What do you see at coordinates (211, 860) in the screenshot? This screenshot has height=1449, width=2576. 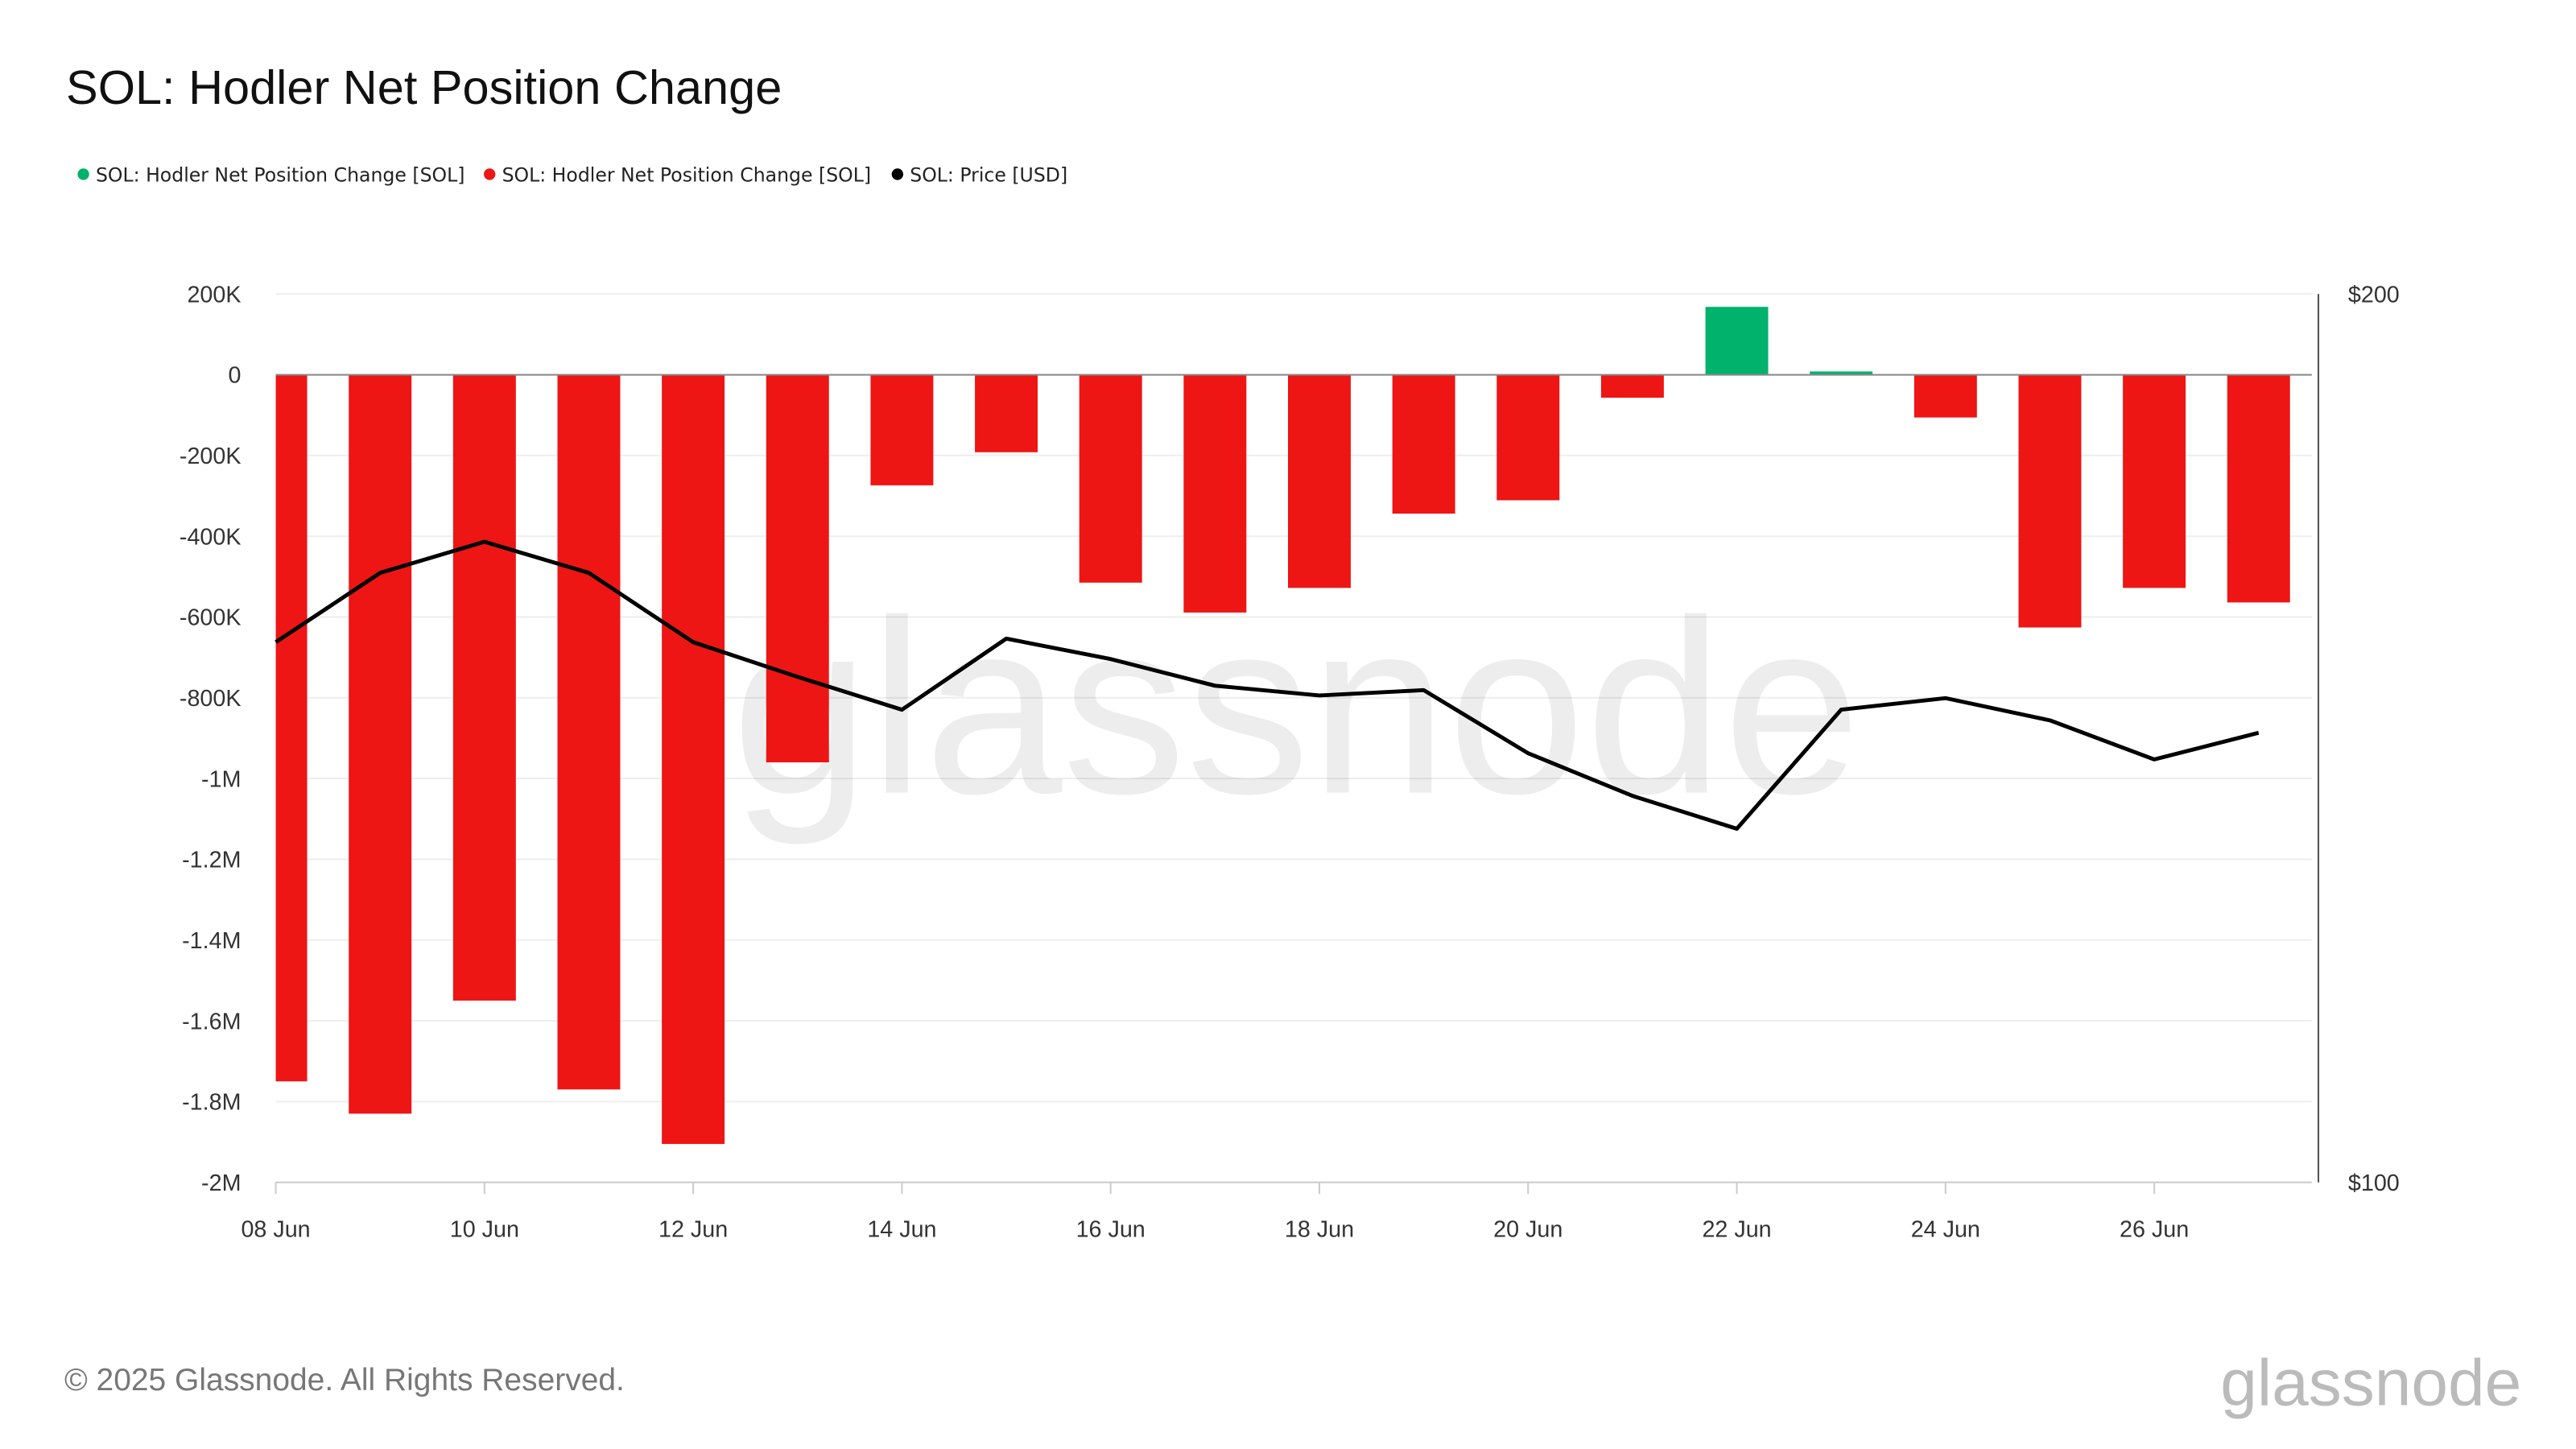 I see `y-tick-label: -1.2M` at bounding box center [211, 860].